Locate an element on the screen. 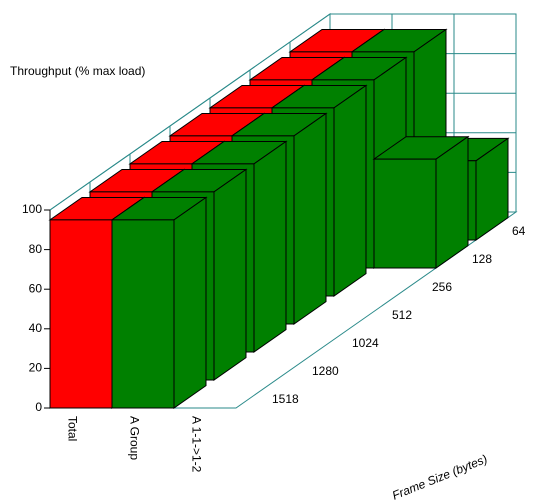  depth-tick-label: 1280 is located at coordinates (325, 371).